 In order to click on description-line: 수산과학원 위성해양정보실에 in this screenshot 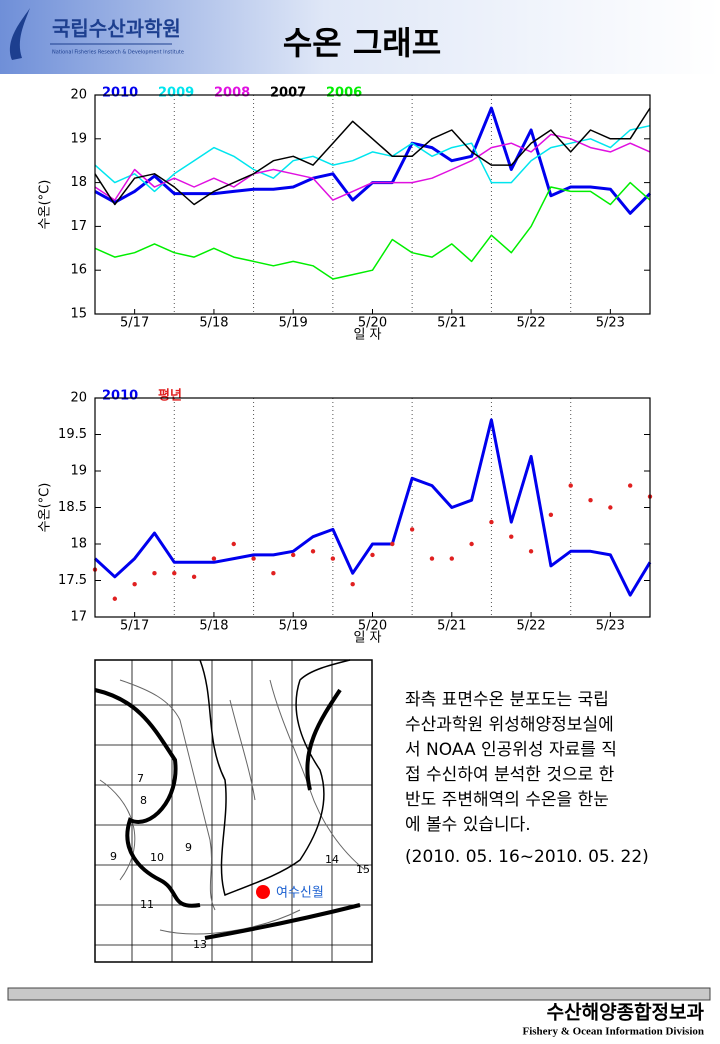, I will do `click(509, 725)`.